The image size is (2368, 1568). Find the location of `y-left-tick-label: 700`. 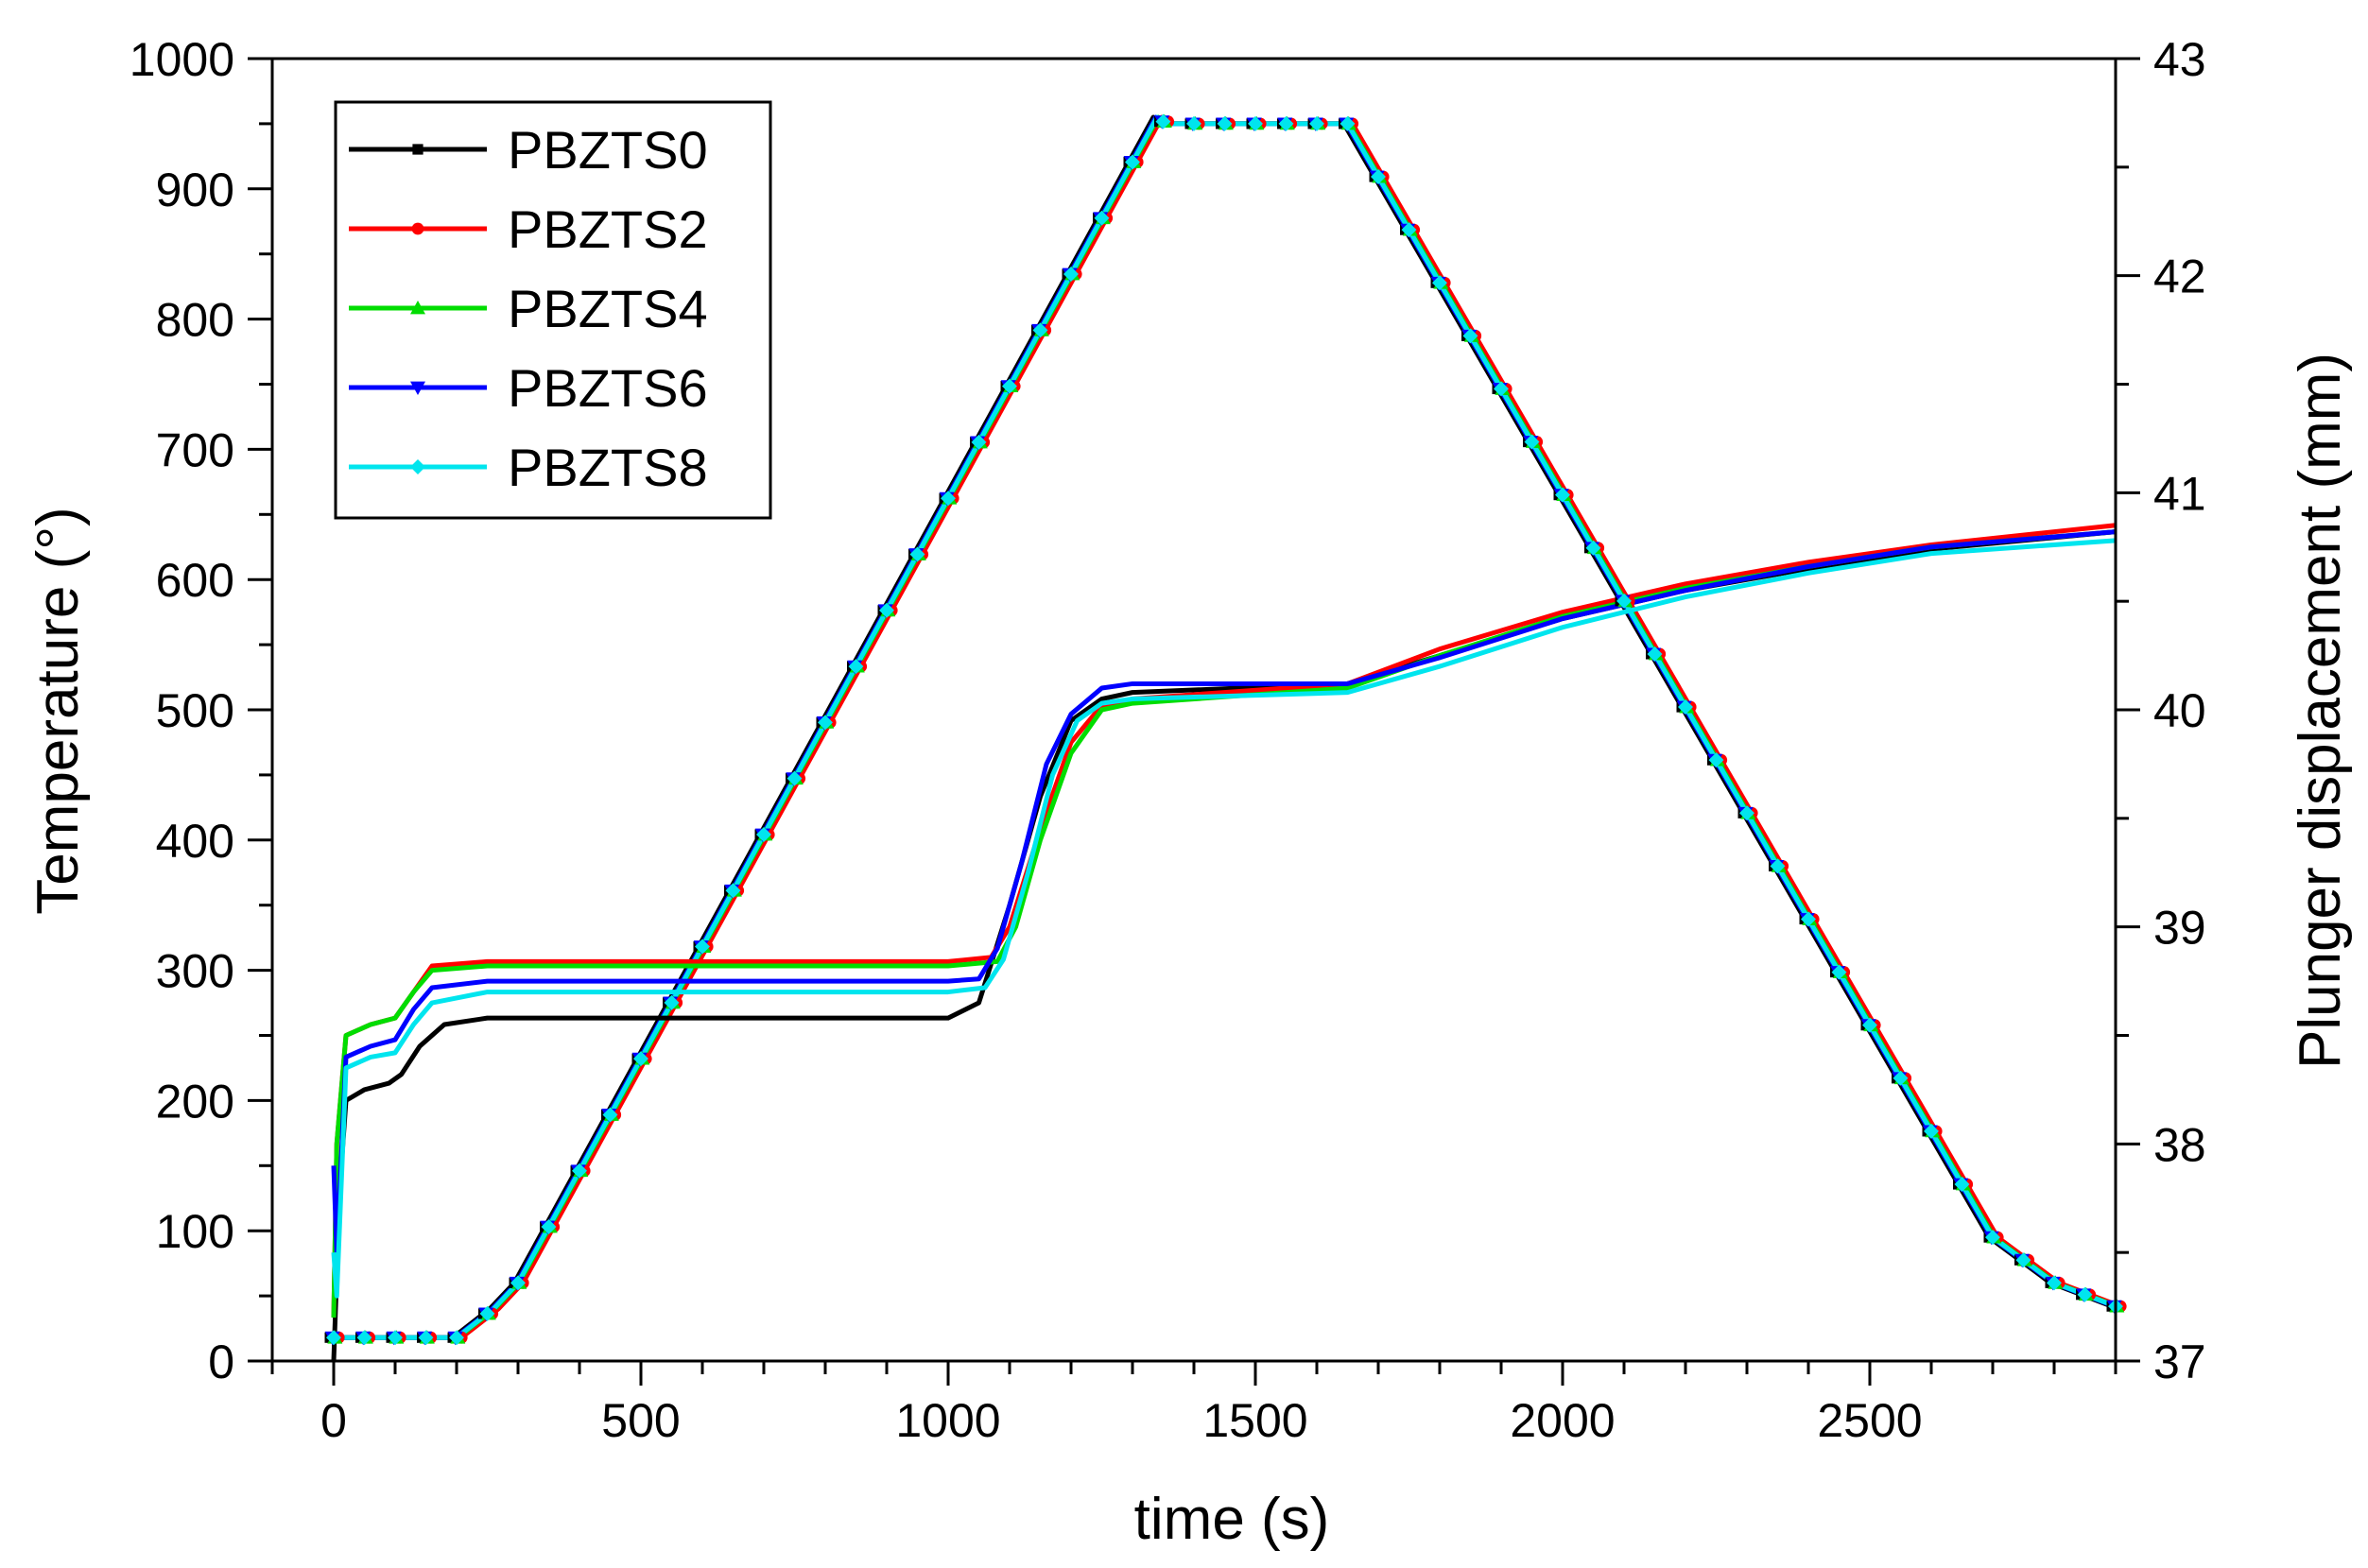

y-left-tick-label: 700 is located at coordinates (195, 449).